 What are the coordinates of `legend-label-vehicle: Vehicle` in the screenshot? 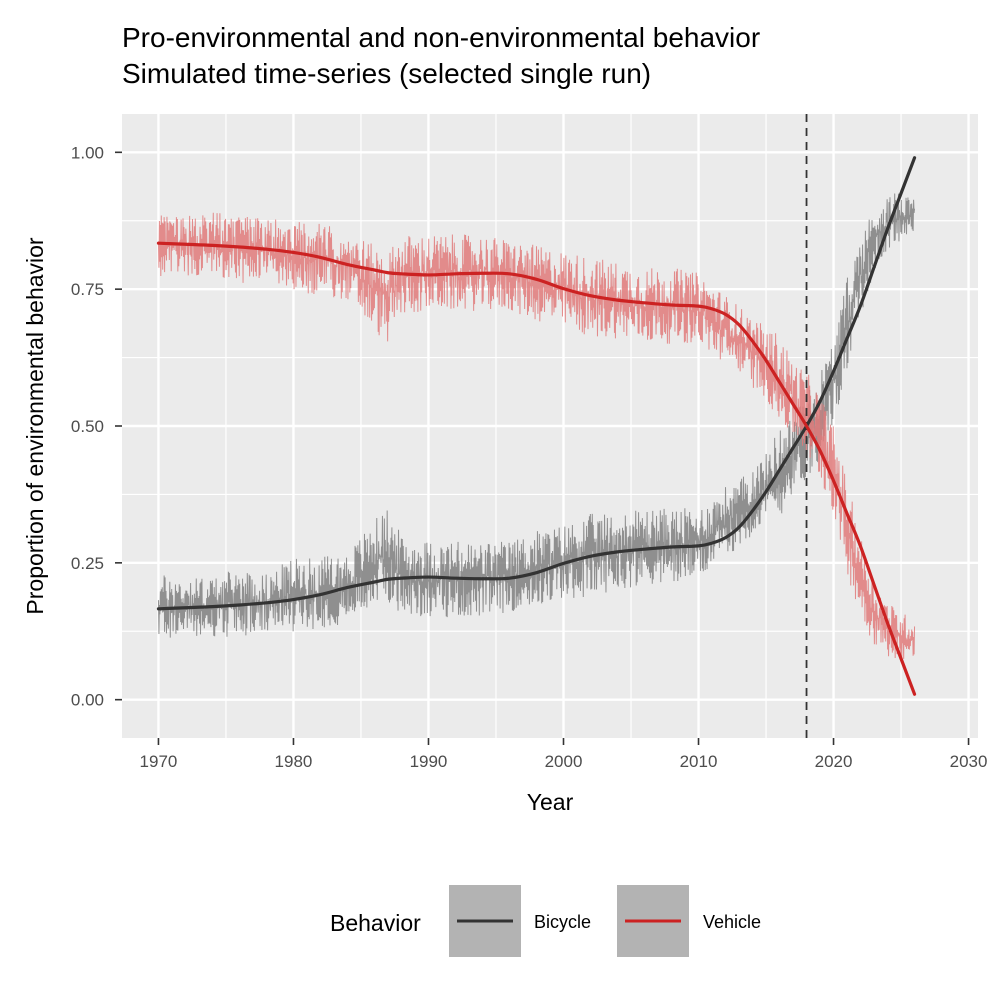 It's located at (732, 922).